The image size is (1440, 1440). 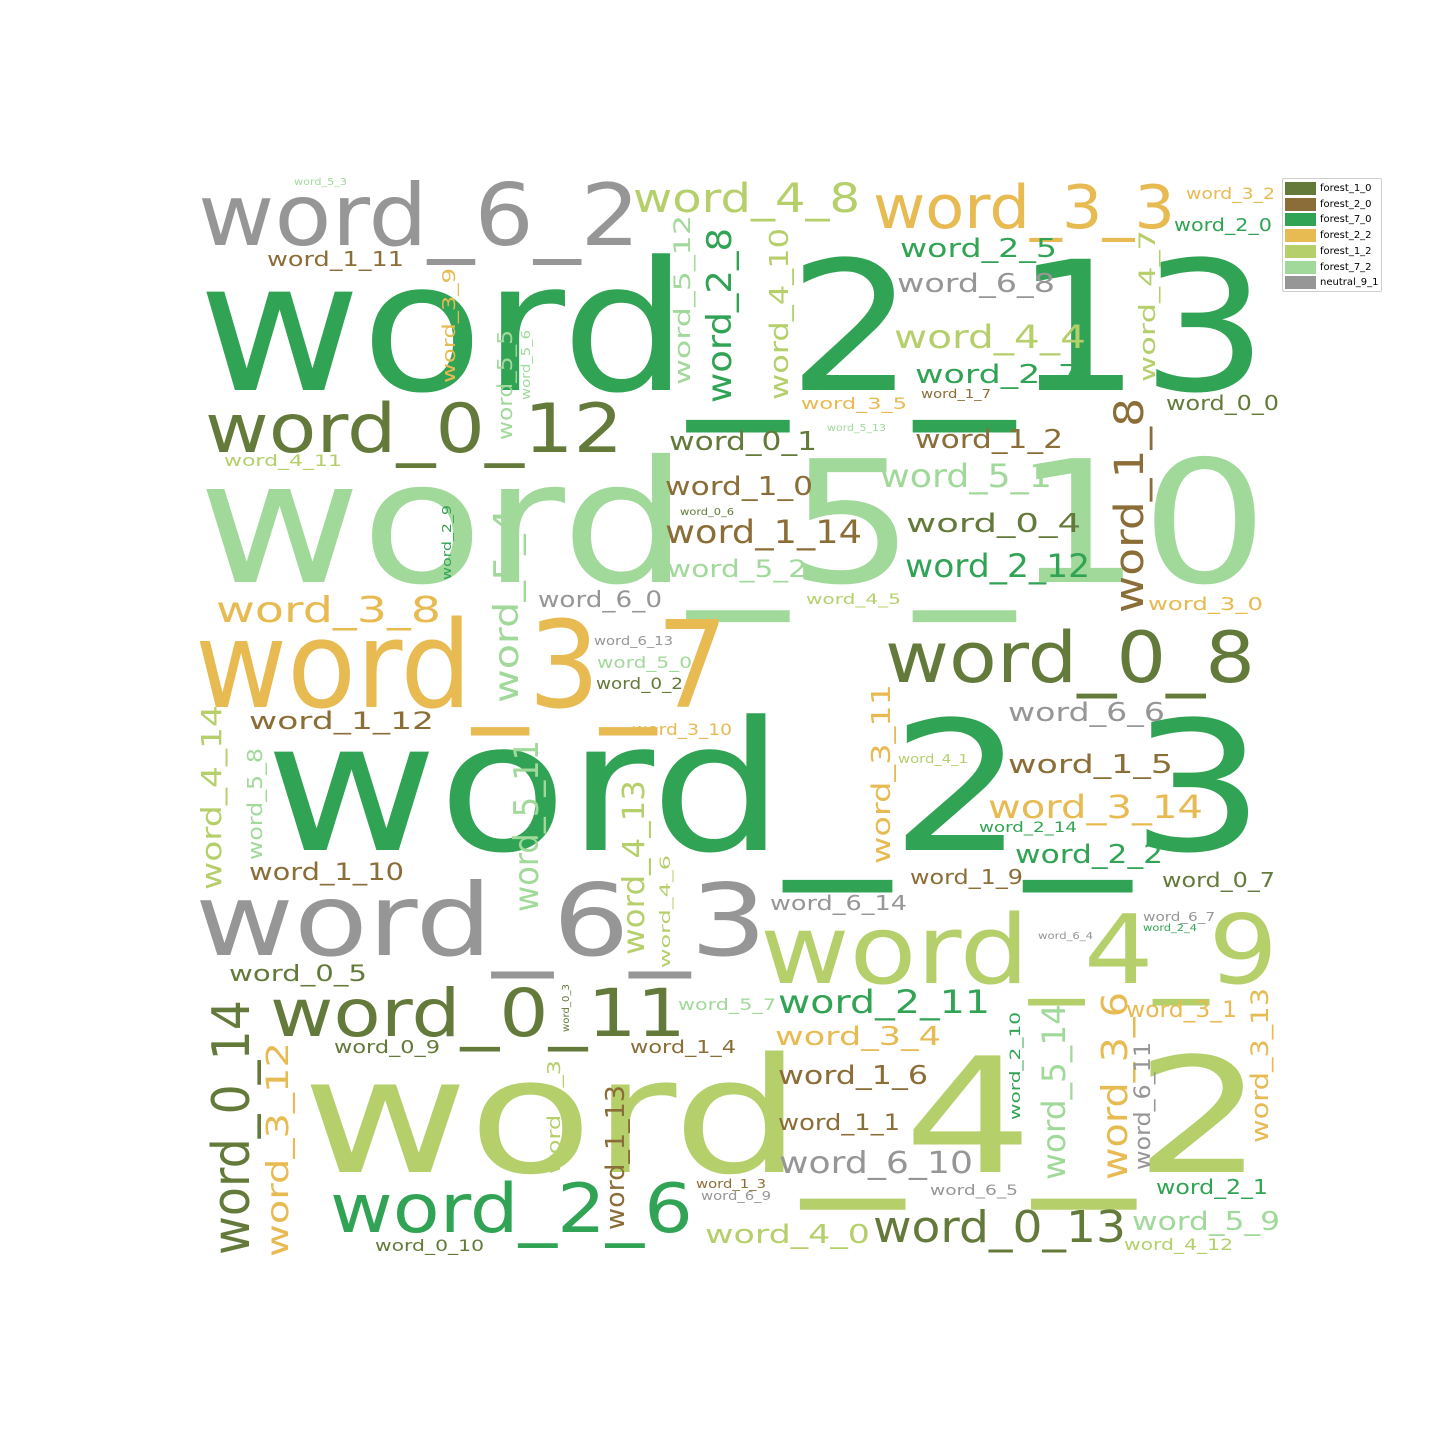 What do you see at coordinates (278, 1149) in the screenshot?
I see `word-word-3-12: word_3_12` at bounding box center [278, 1149].